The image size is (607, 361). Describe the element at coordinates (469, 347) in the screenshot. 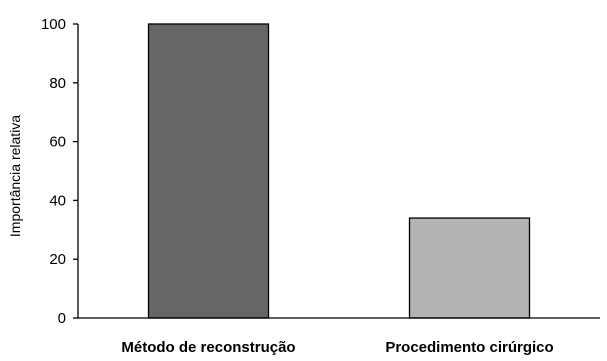

I see `x-category-label: Procedimento cirúrgico` at that location.